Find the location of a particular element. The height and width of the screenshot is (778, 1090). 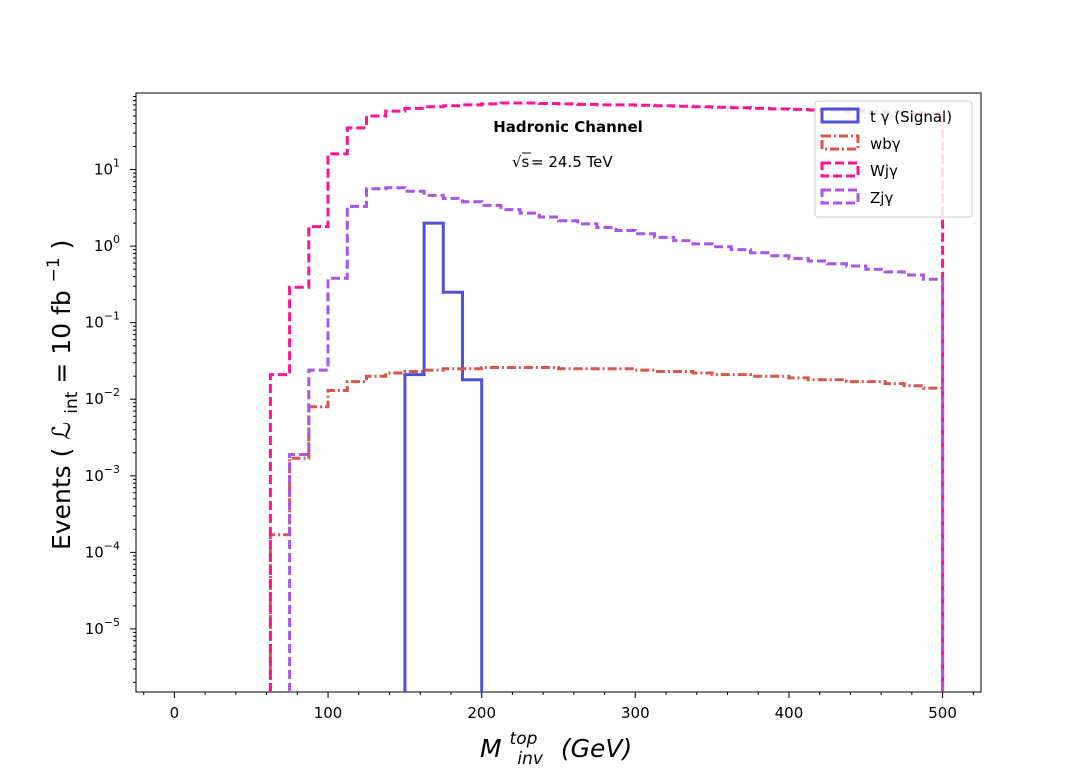

y-tick-label: 10⁻⁵ is located at coordinates (102, 627).